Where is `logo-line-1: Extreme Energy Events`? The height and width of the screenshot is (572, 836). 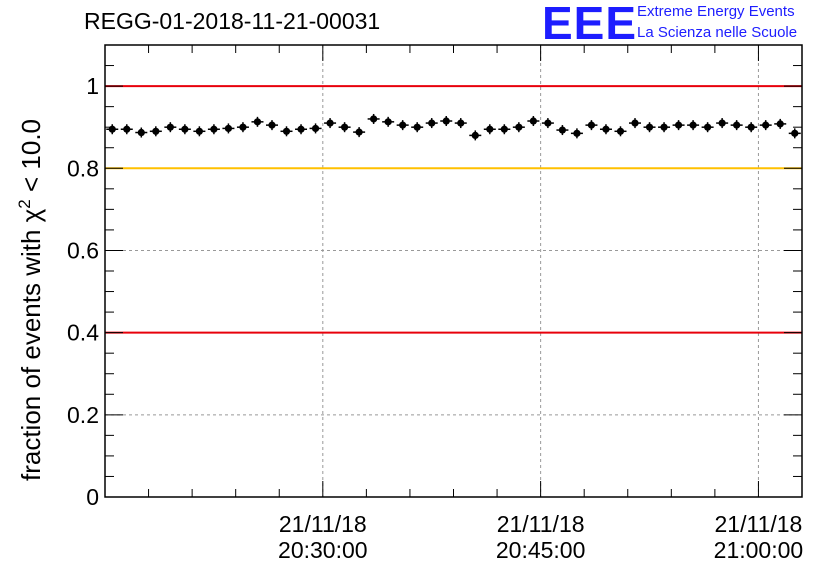 logo-line-1: Extreme Energy Events is located at coordinates (716, 11).